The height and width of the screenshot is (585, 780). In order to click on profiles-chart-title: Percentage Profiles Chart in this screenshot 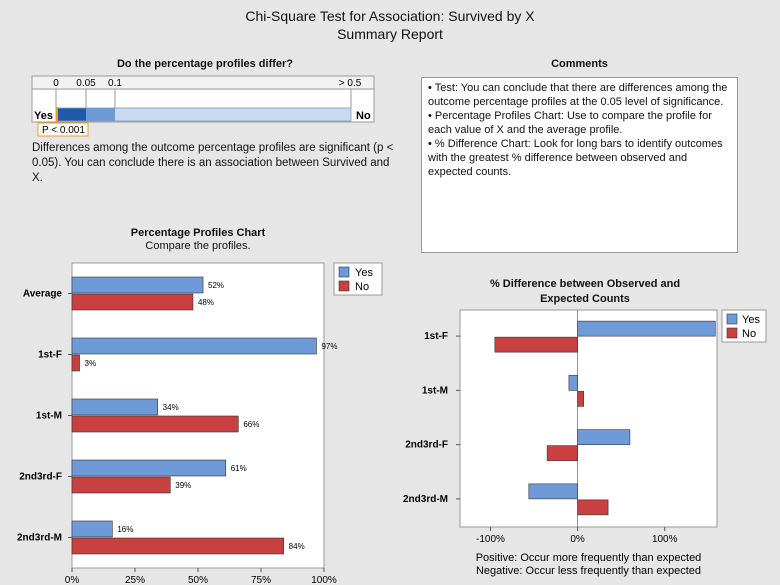, I will do `click(198, 233)`.